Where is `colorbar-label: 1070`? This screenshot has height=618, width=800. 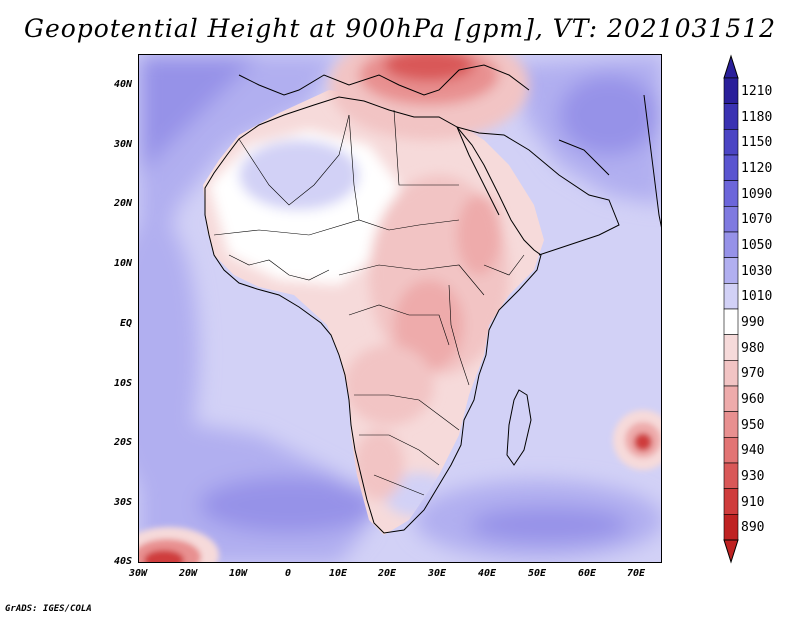
colorbar-label: 1070 is located at coordinates (757, 220).